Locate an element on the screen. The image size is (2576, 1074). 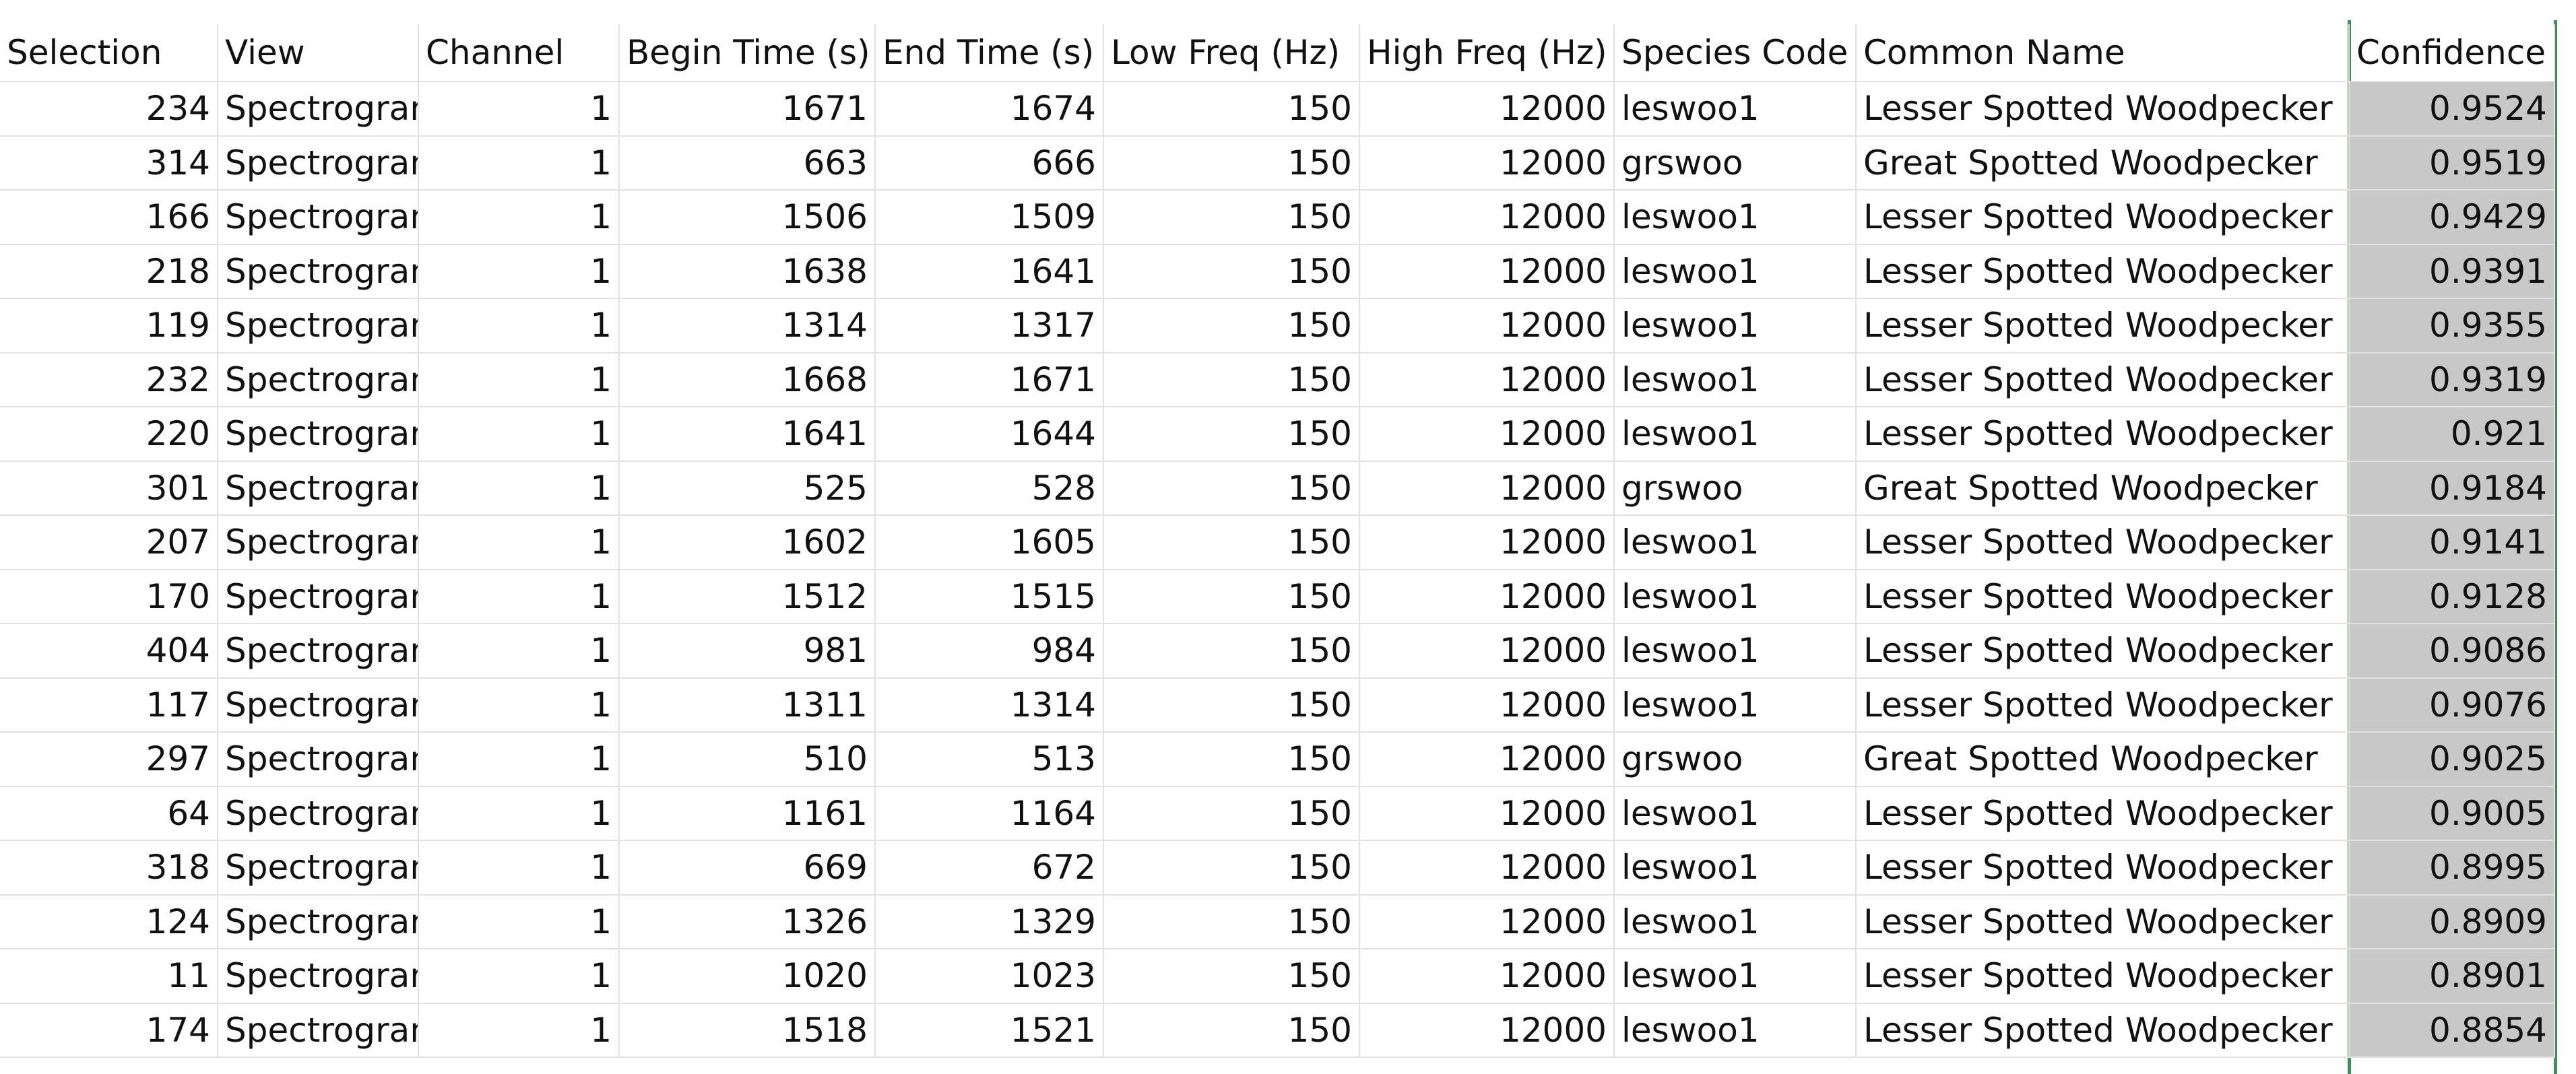
table-cell: 0.9076 is located at coordinates (2452, 705).